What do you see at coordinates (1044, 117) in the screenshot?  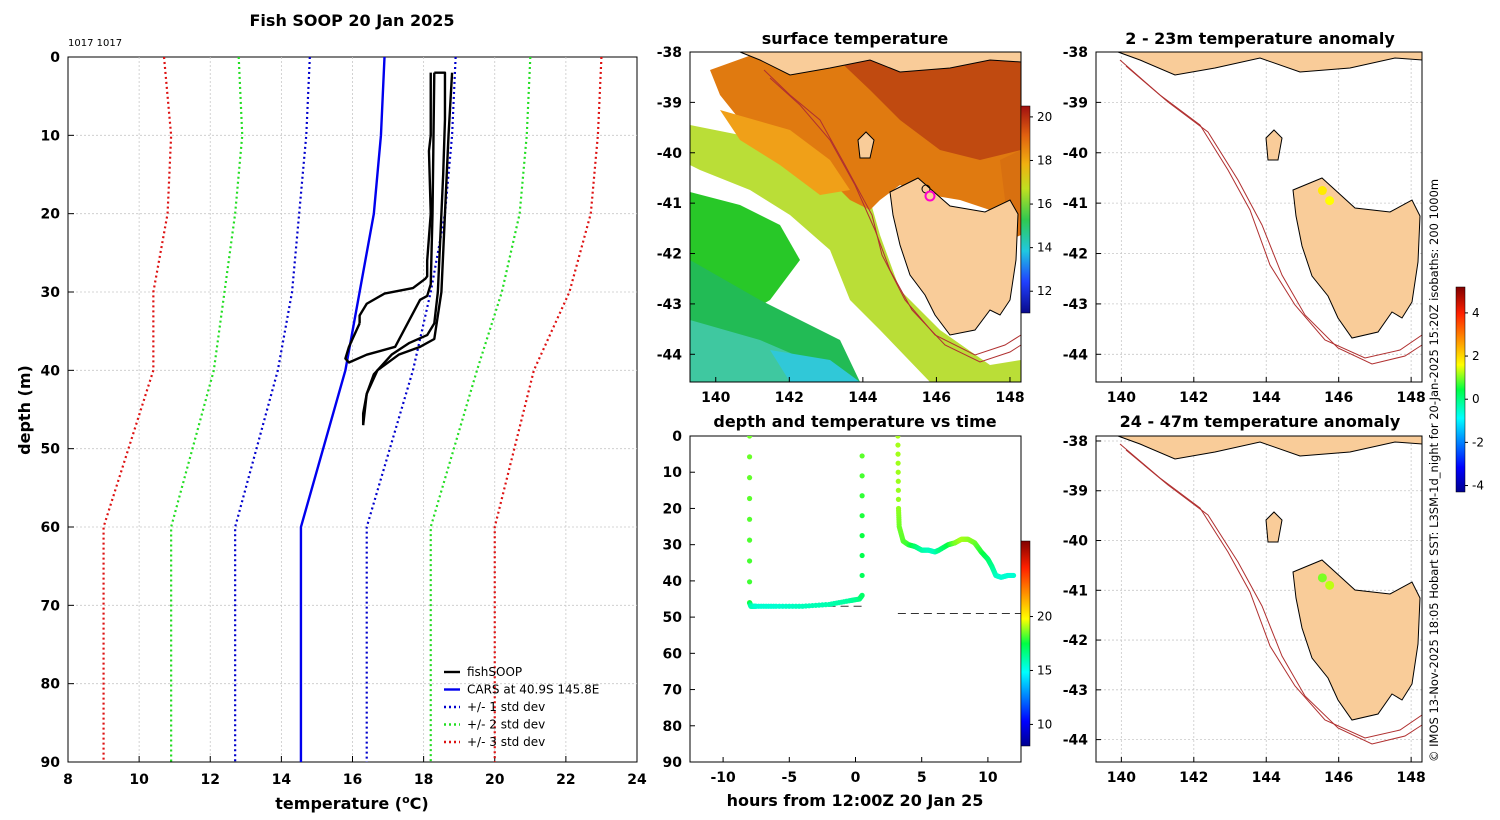 I see `colorbar-tick-label: 20` at bounding box center [1044, 117].